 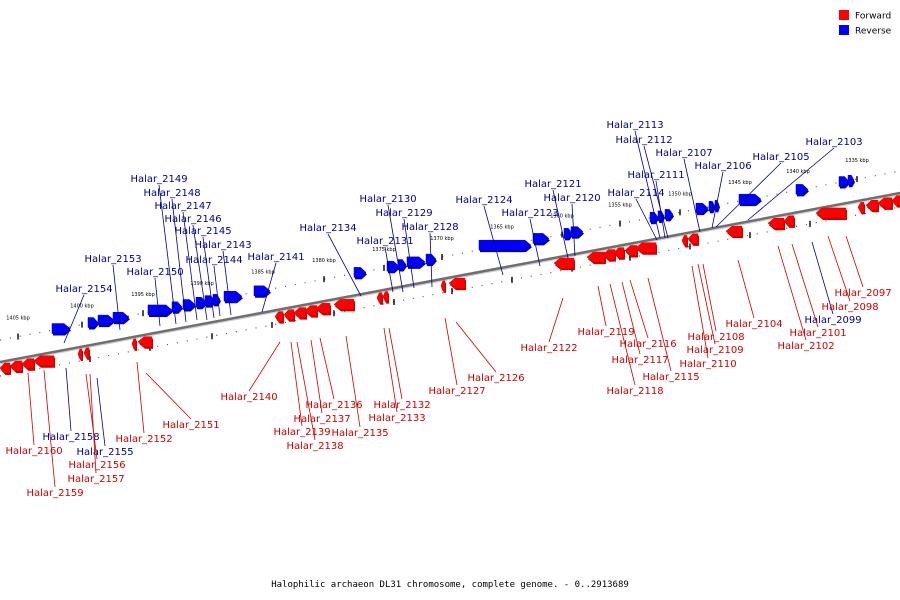 I want to click on gene-label: Halar_2138, so click(x=314, y=446).